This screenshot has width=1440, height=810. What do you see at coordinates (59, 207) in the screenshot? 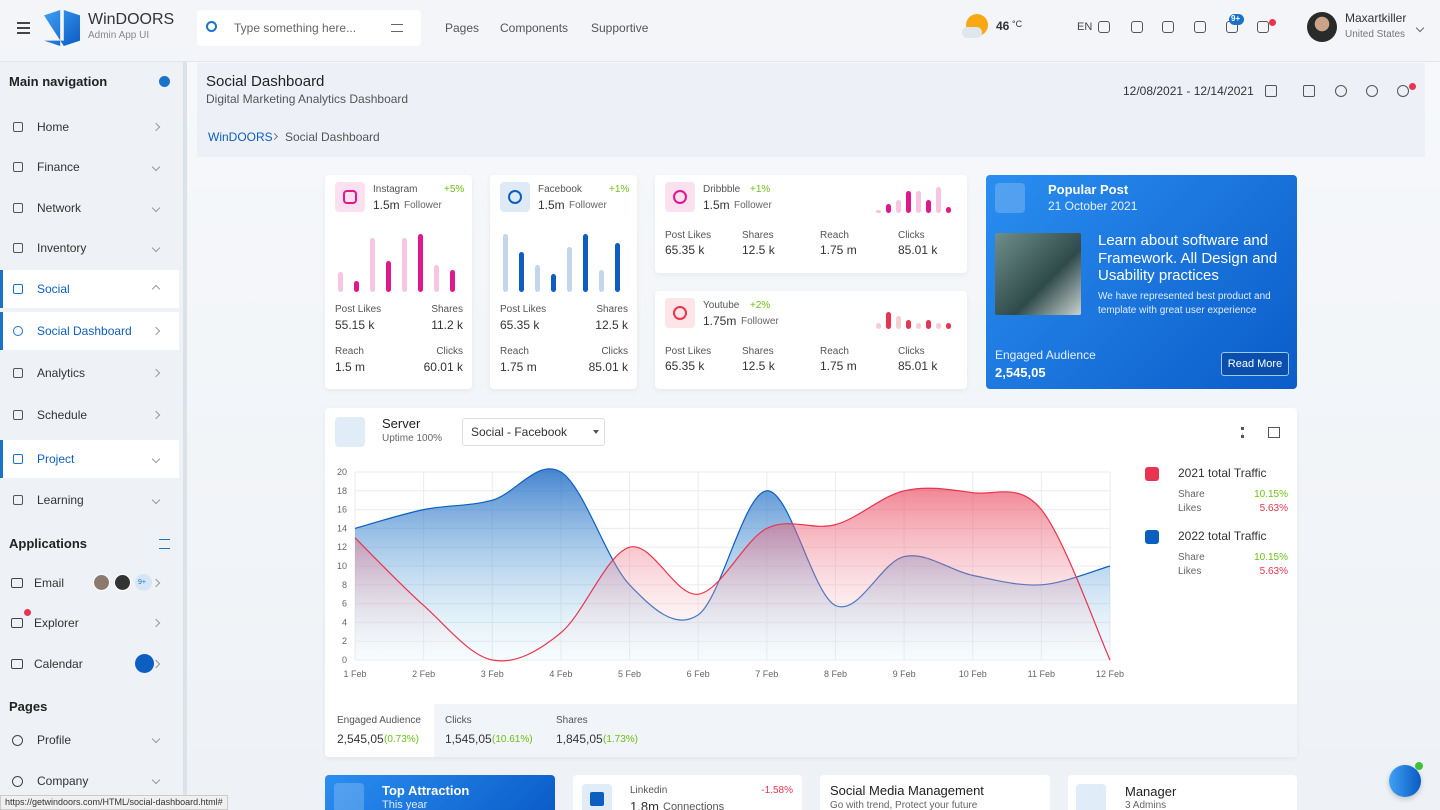
I see `nav-item: Network` at bounding box center [59, 207].